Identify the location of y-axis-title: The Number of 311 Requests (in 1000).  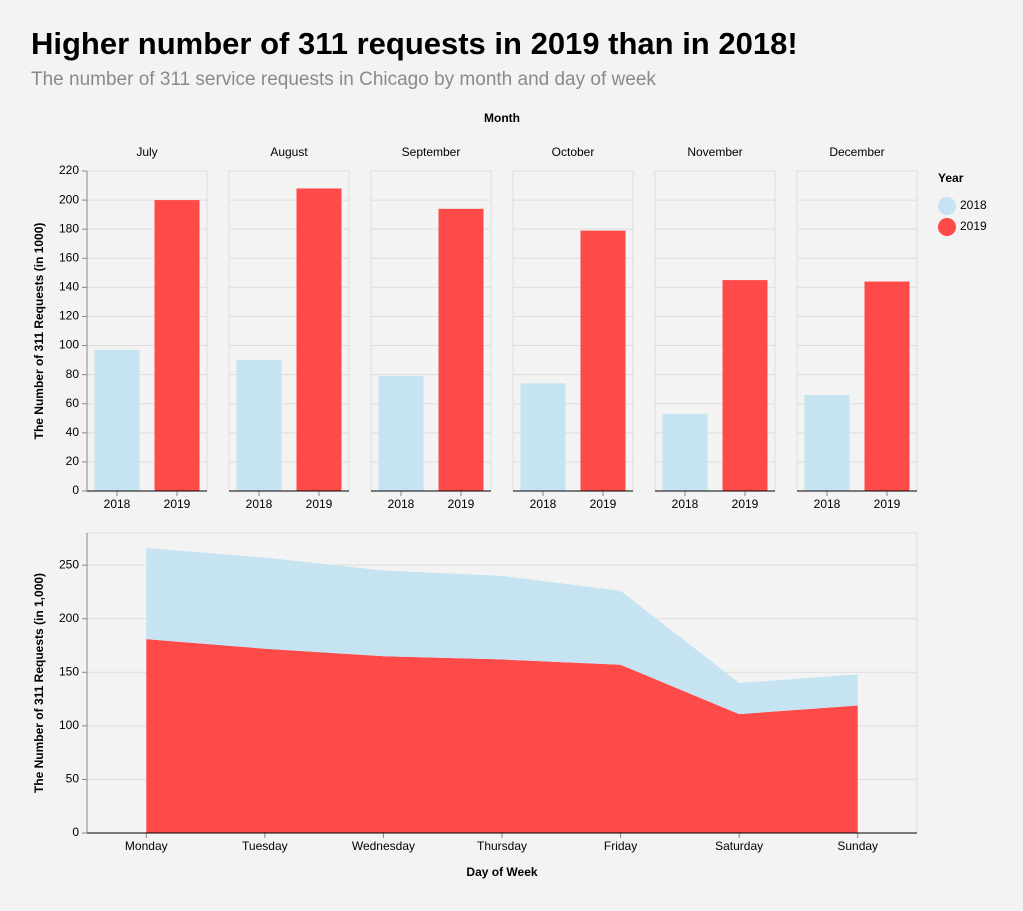
(39, 331).